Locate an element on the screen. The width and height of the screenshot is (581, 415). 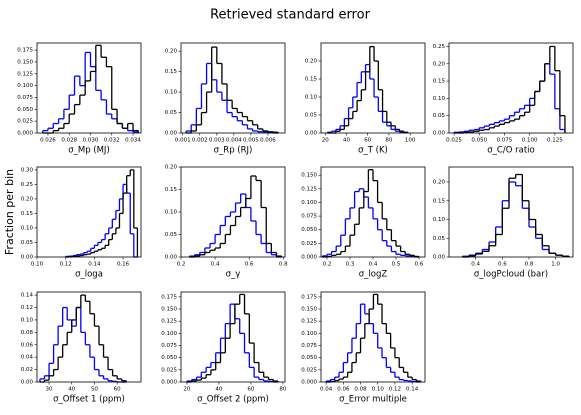
x-axis-label: σ_Rp (RJ) is located at coordinates (233, 151).